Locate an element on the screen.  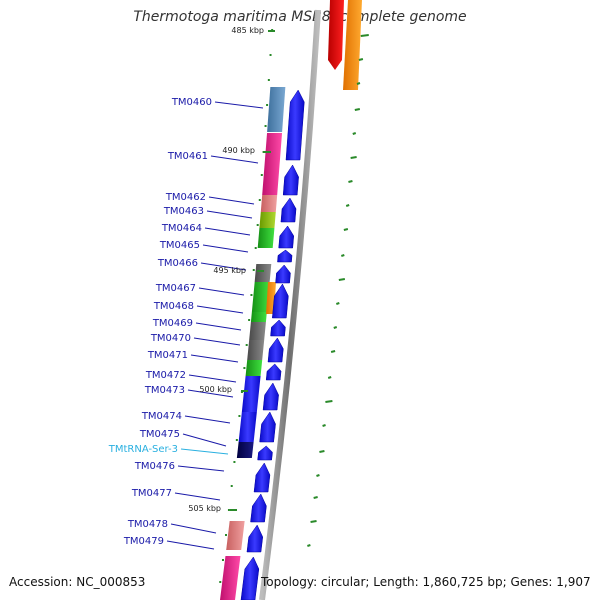
scale-label: 495 kbp is located at coordinates (229, 270).